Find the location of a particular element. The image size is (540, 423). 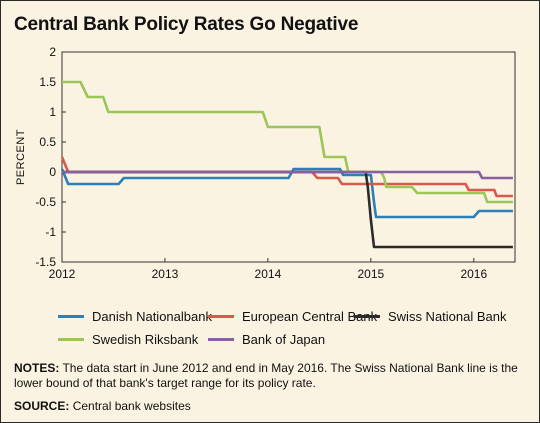

y-tick-label-1: 1.5 is located at coordinates (47, 82).